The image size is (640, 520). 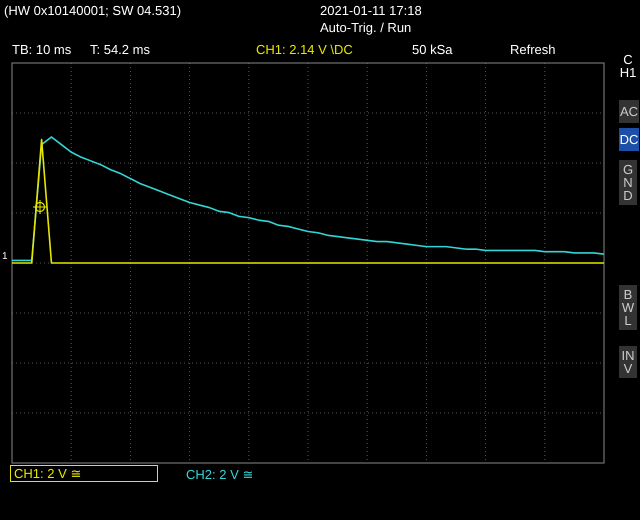 What do you see at coordinates (432, 49) in the screenshot?
I see `text: 50 kSa` at bounding box center [432, 49].